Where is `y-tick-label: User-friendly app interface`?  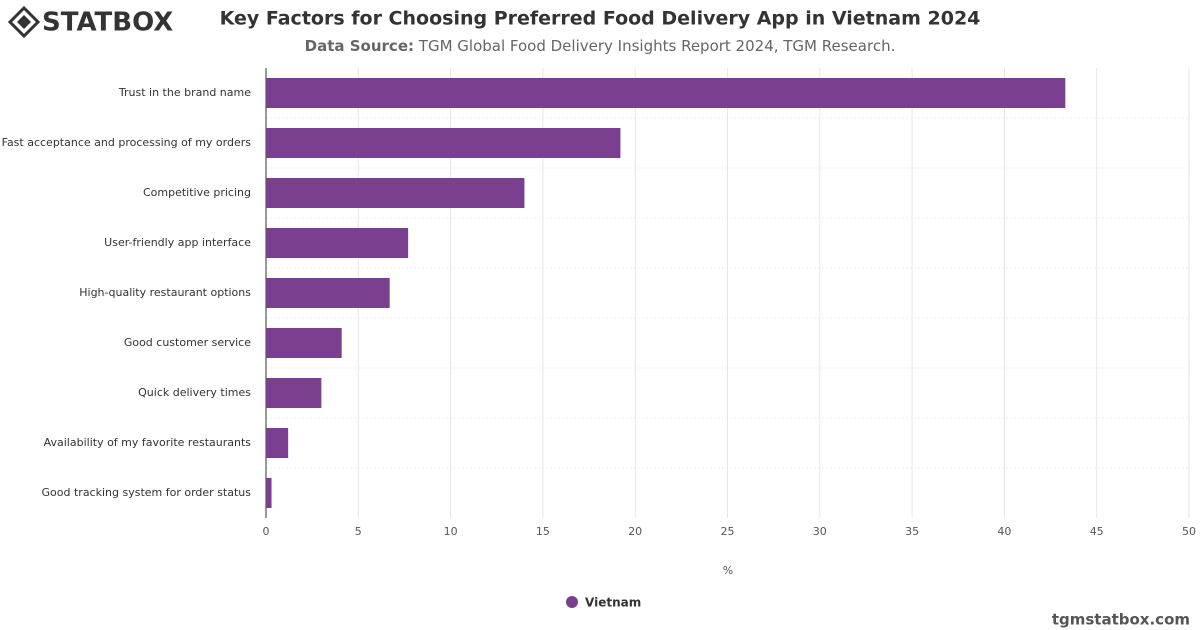 y-tick-label: User-friendly app interface is located at coordinates (177, 242).